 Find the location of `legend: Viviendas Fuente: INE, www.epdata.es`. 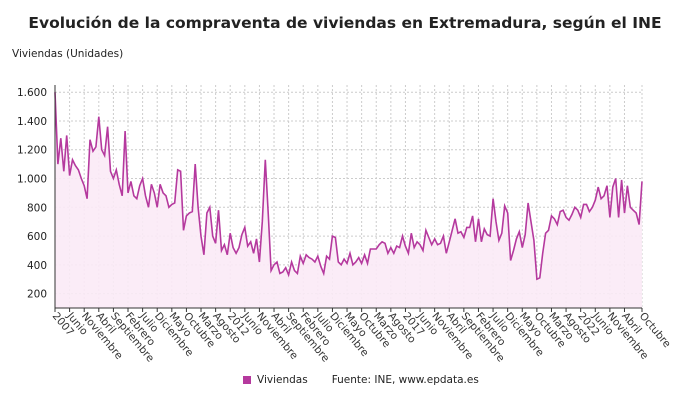

legend: Viviendas Fuente: INE, www.epdata.es is located at coordinates (361, 380).